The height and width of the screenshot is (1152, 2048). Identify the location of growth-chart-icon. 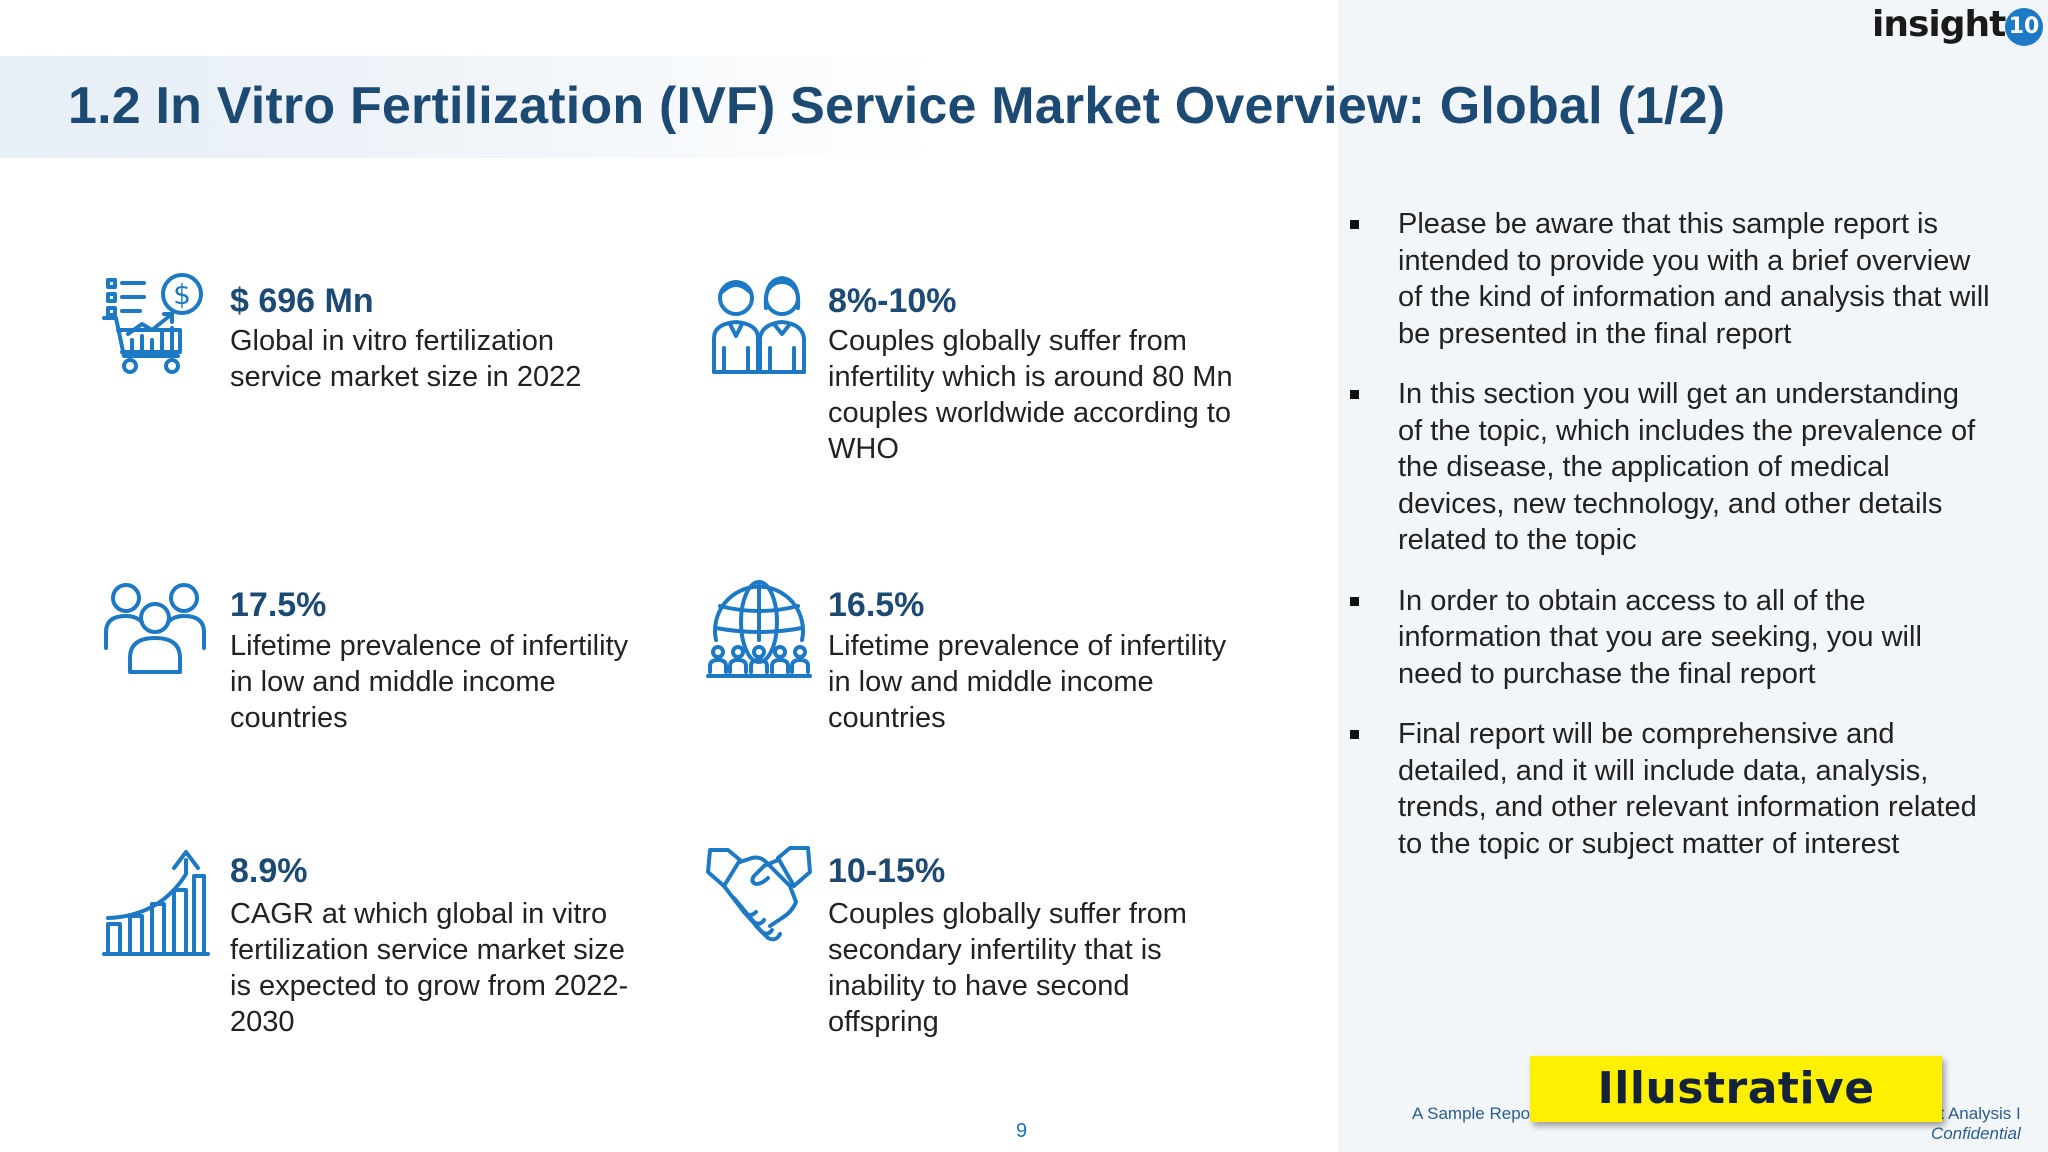
(155, 901).